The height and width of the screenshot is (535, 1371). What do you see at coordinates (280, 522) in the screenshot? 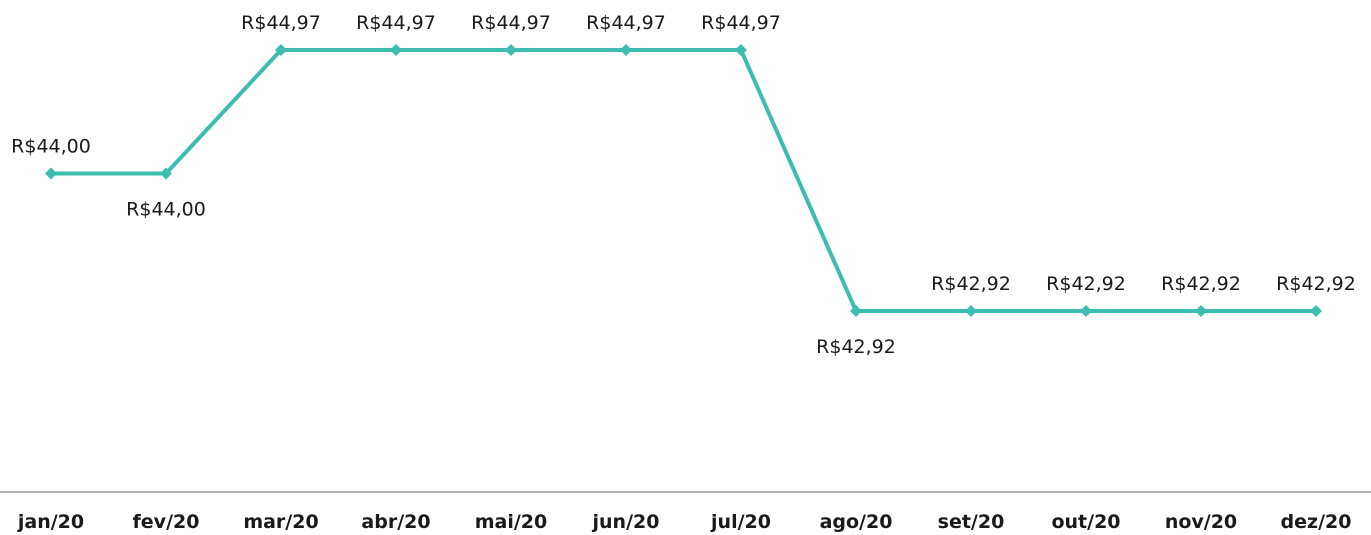
I see `x-tick-label: mar/20` at bounding box center [280, 522].